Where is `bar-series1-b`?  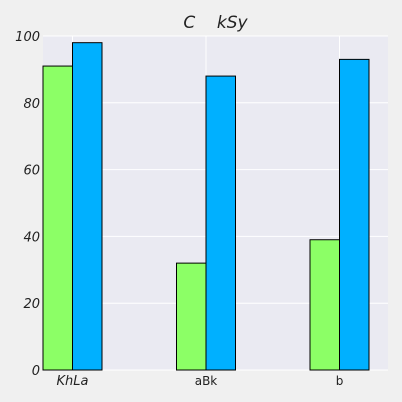
bar-series1-b is located at coordinates (324, 305).